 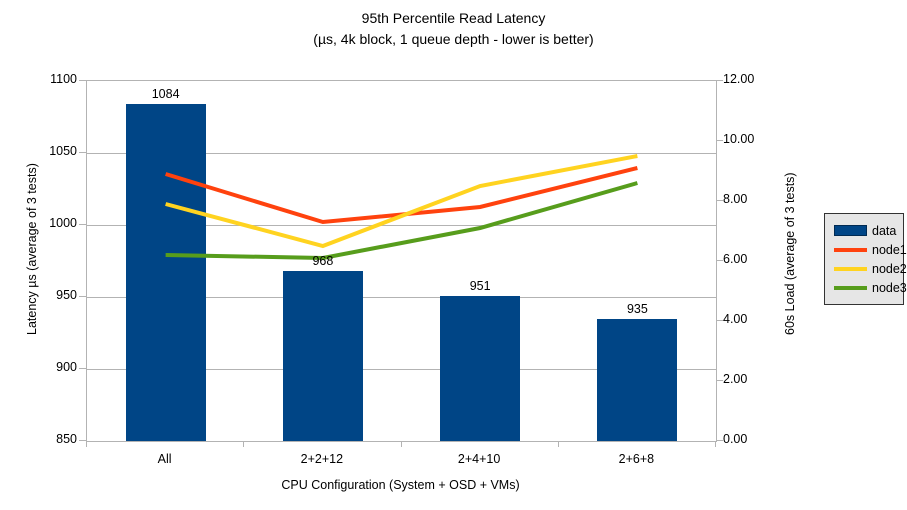 What do you see at coordinates (637, 308) in the screenshot?
I see `bar-data-label: 935` at bounding box center [637, 308].